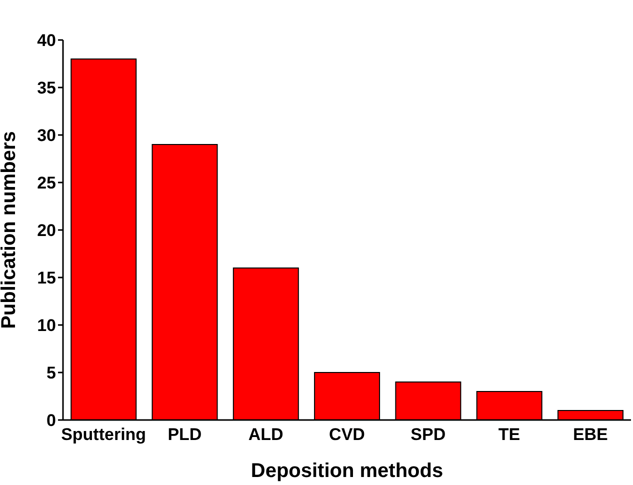 The width and height of the screenshot is (633, 485). What do you see at coordinates (509, 434) in the screenshot?
I see `x-tick-label: TE` at bounding box center [509, 434].